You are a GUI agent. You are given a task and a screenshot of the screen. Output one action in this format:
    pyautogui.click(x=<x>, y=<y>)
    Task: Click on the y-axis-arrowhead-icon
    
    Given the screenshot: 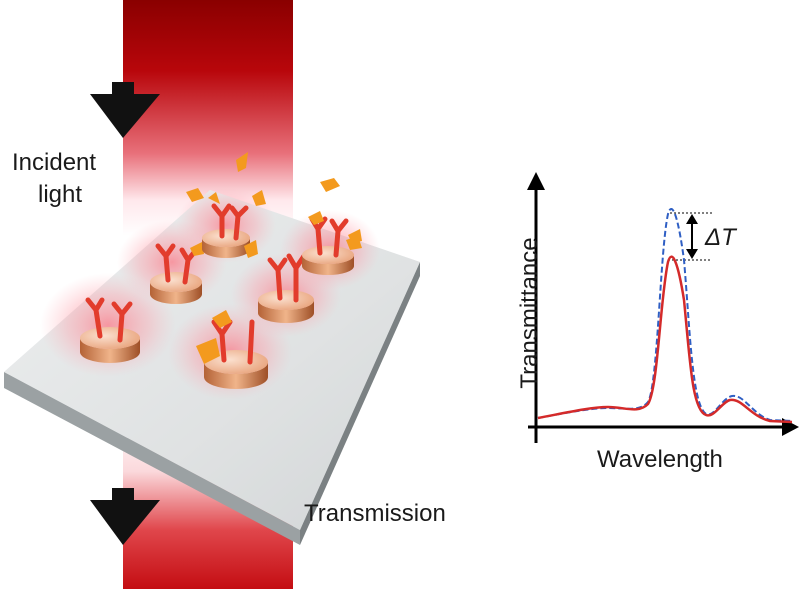 What is the action you would take?
    pyautogui.click(x=536, y=181)
    